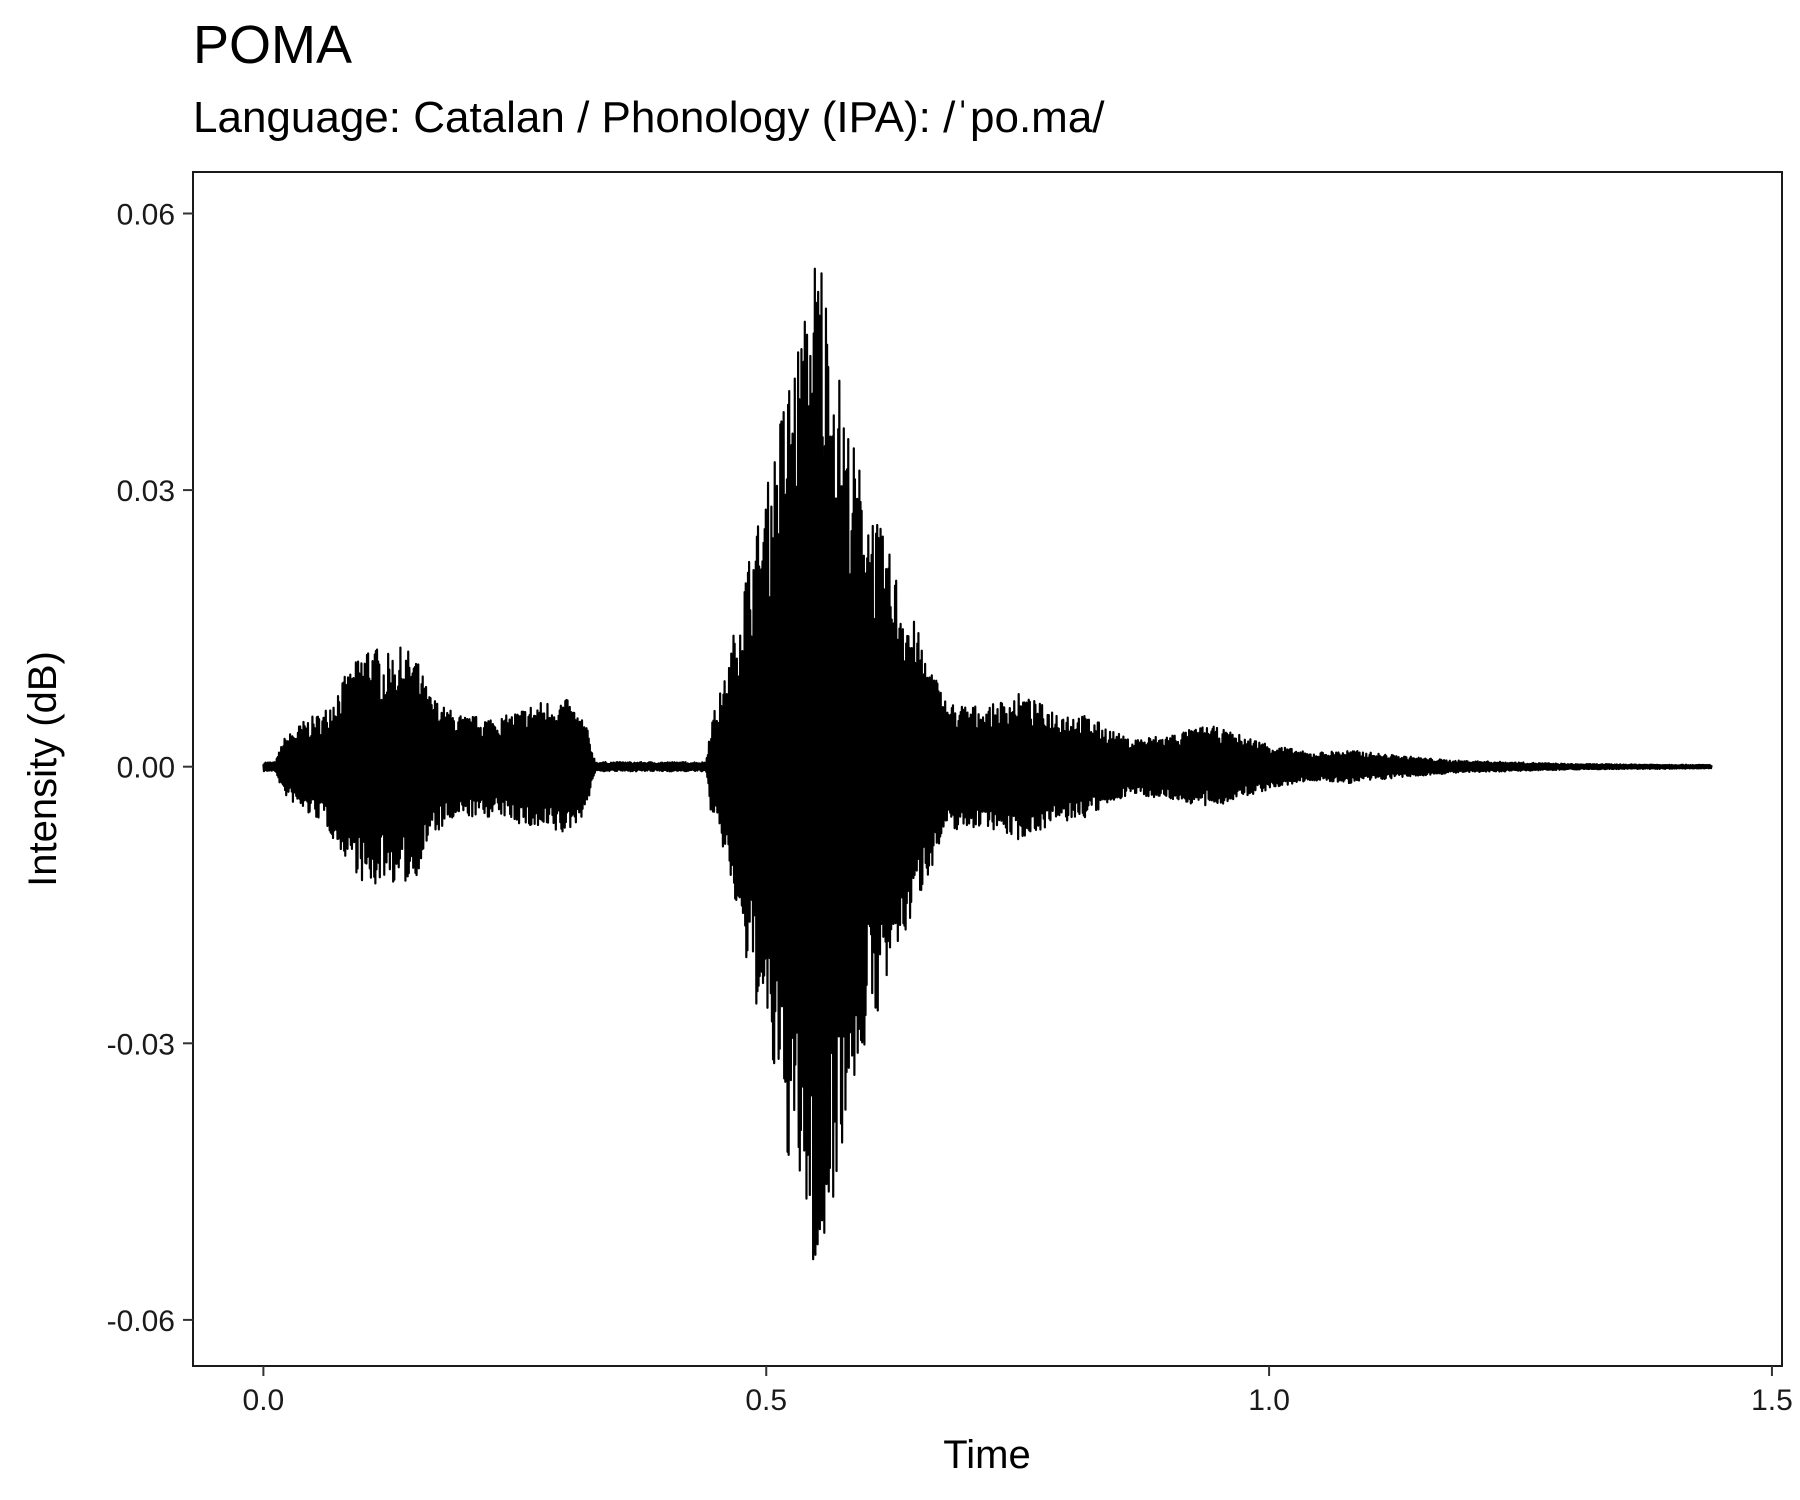 The height and width of the screenshot is (1500, 1800). I want to click on x-tick-label: 1.5, so click(1772, 1400).